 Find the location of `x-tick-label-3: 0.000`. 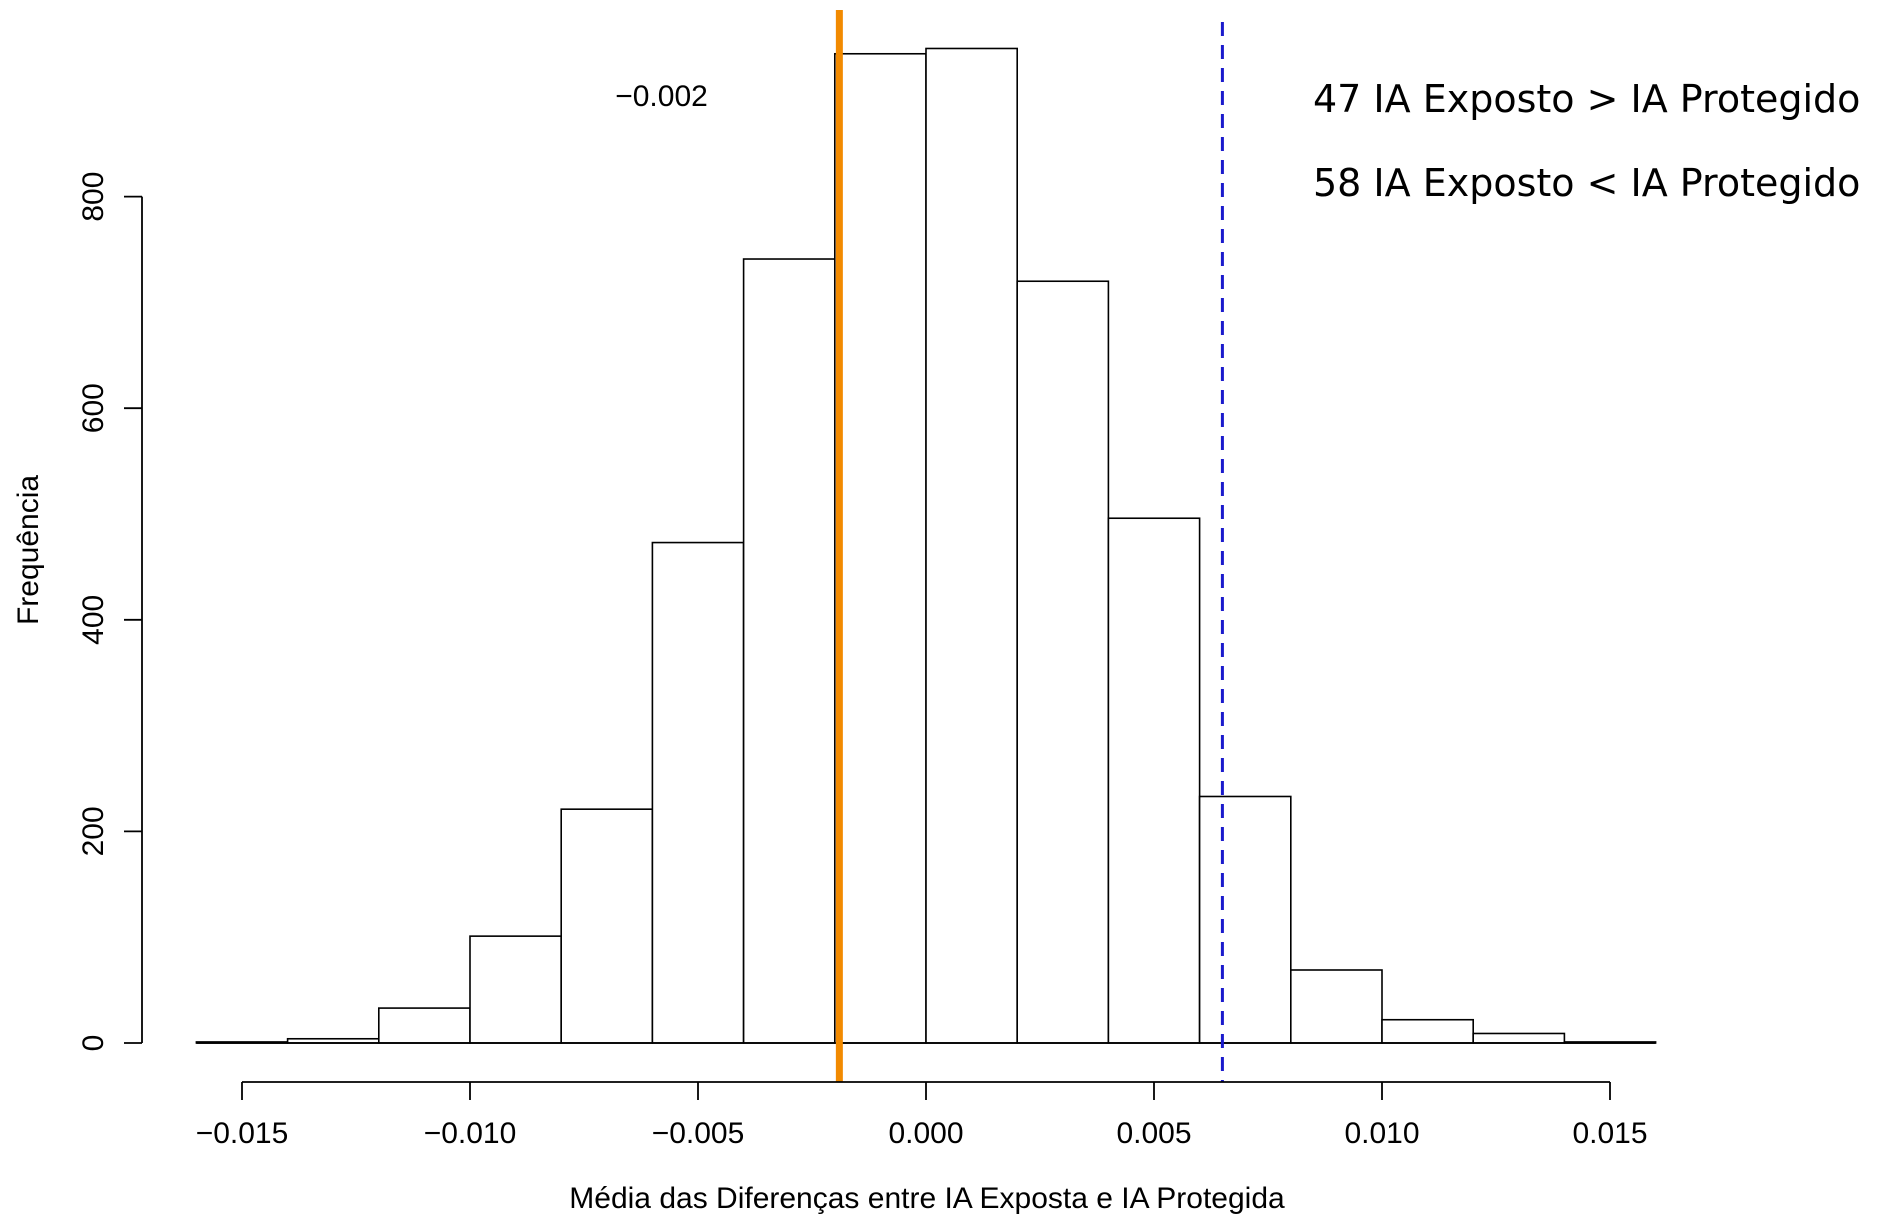

x-tick-label-3: 0.000 is located at coordinates (925, 1133).